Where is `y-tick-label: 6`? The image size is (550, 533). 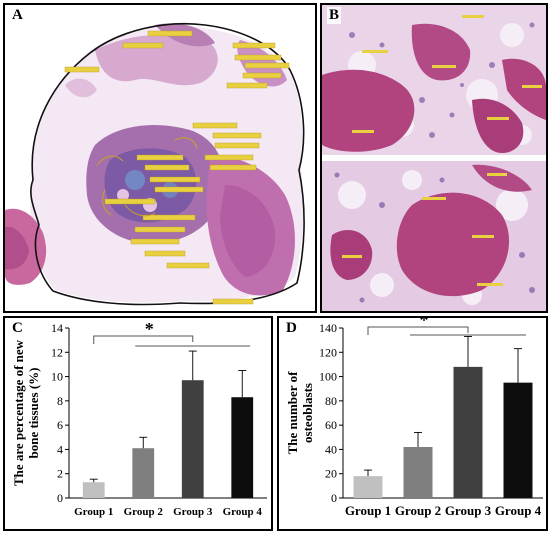
y-tick-label: 6 is located at coordinates (60, 425).